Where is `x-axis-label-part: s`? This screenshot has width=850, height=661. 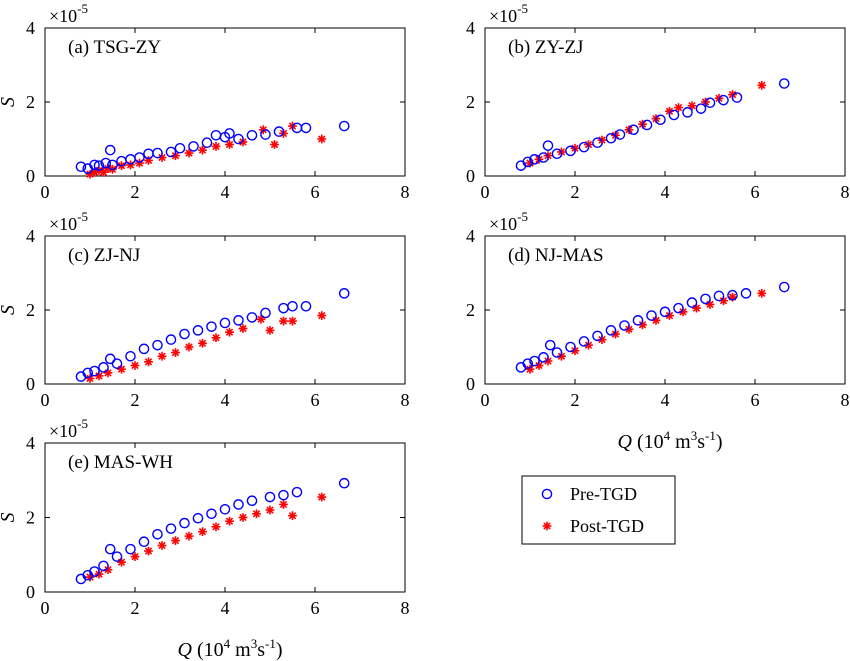
x-axis-label-part: s is located at coordinates (701, 442).